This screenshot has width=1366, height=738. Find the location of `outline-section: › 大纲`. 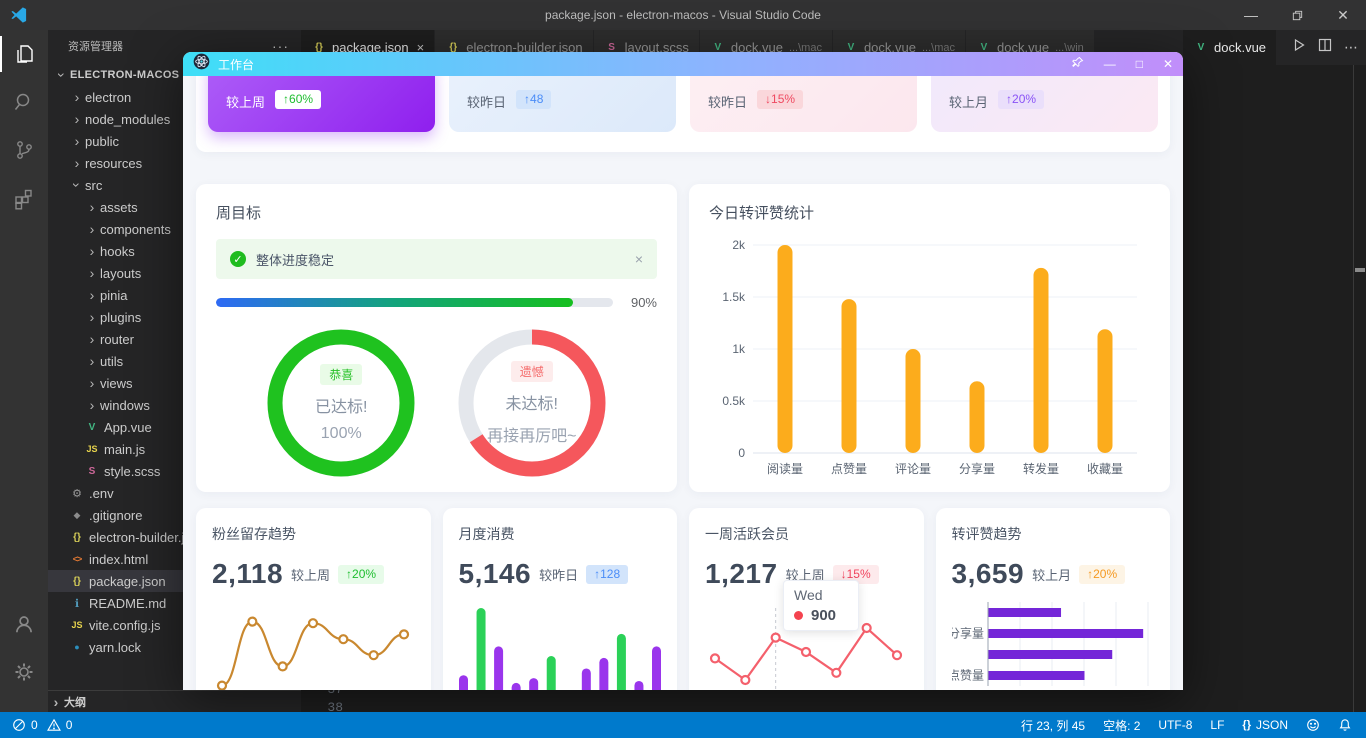

outline-section: › 大纲 is located at coordinates (174, 701).